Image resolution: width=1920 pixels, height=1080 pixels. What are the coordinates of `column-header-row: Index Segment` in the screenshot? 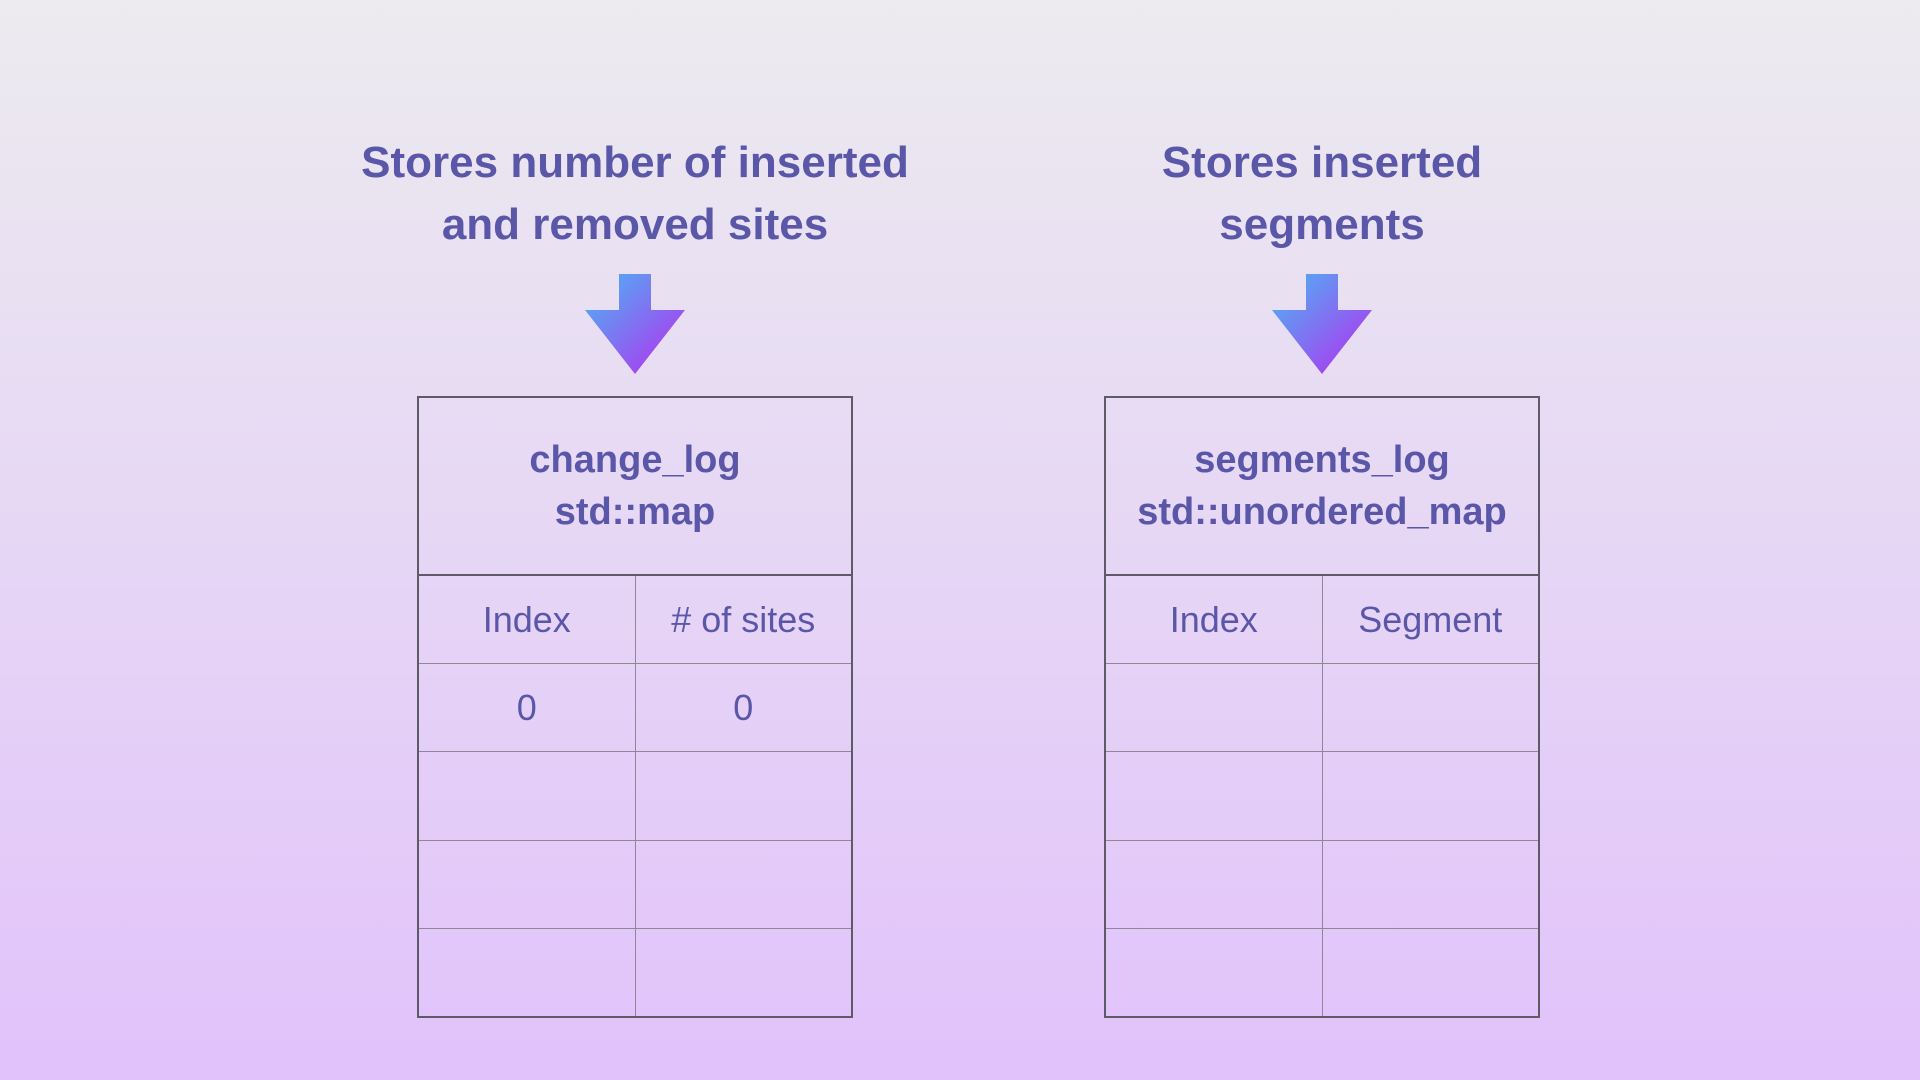 It's located at (1322, 620).